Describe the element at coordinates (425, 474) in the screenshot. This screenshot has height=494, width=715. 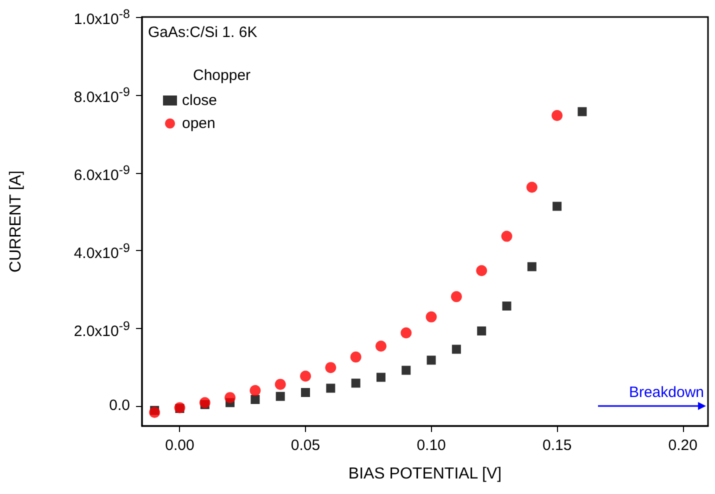
I see `x-axis-title: BIAS POTENTIAL [V]` at that location.